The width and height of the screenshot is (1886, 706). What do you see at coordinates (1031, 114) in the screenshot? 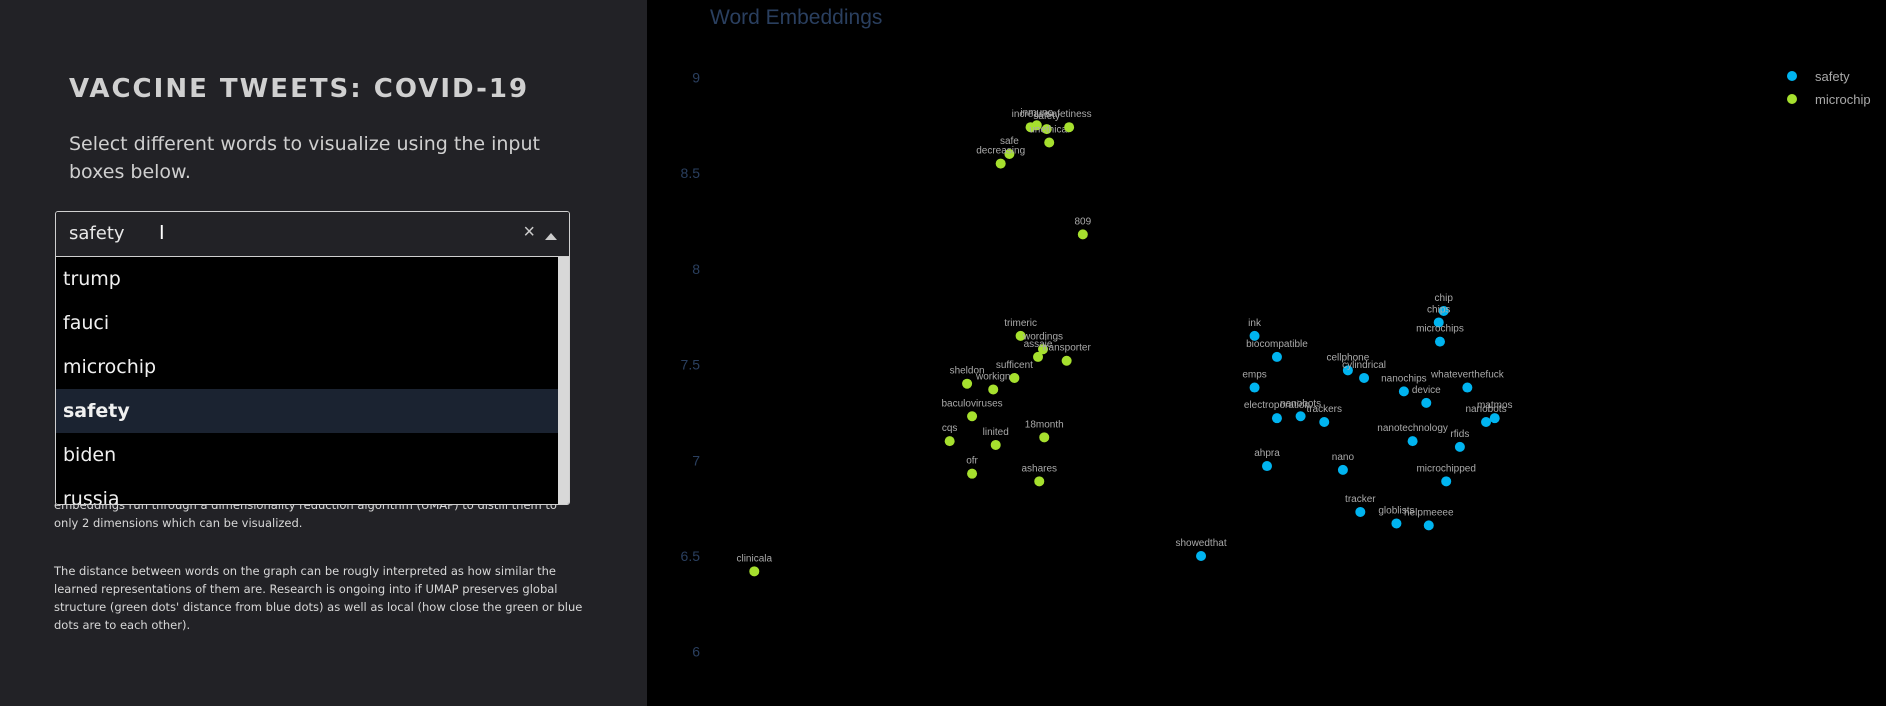
I see `point-label: increase` at bounding box center [1031, 114].